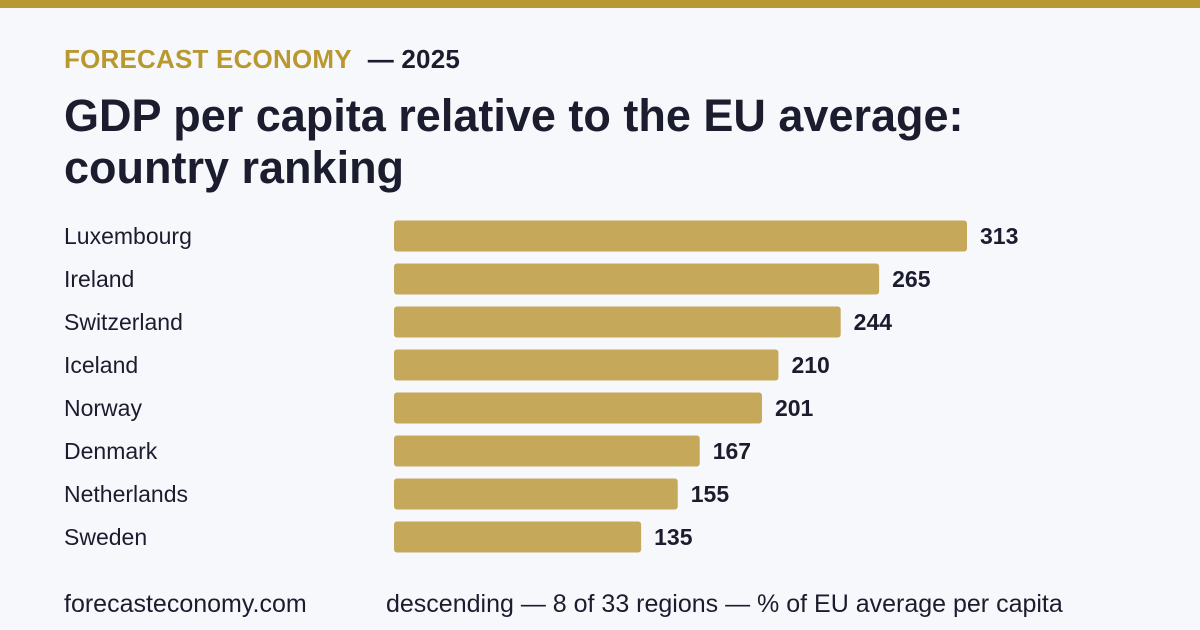 This screenshot has width=1200, height=630. I want to click on category-label: Sweden, so click(105, 537).